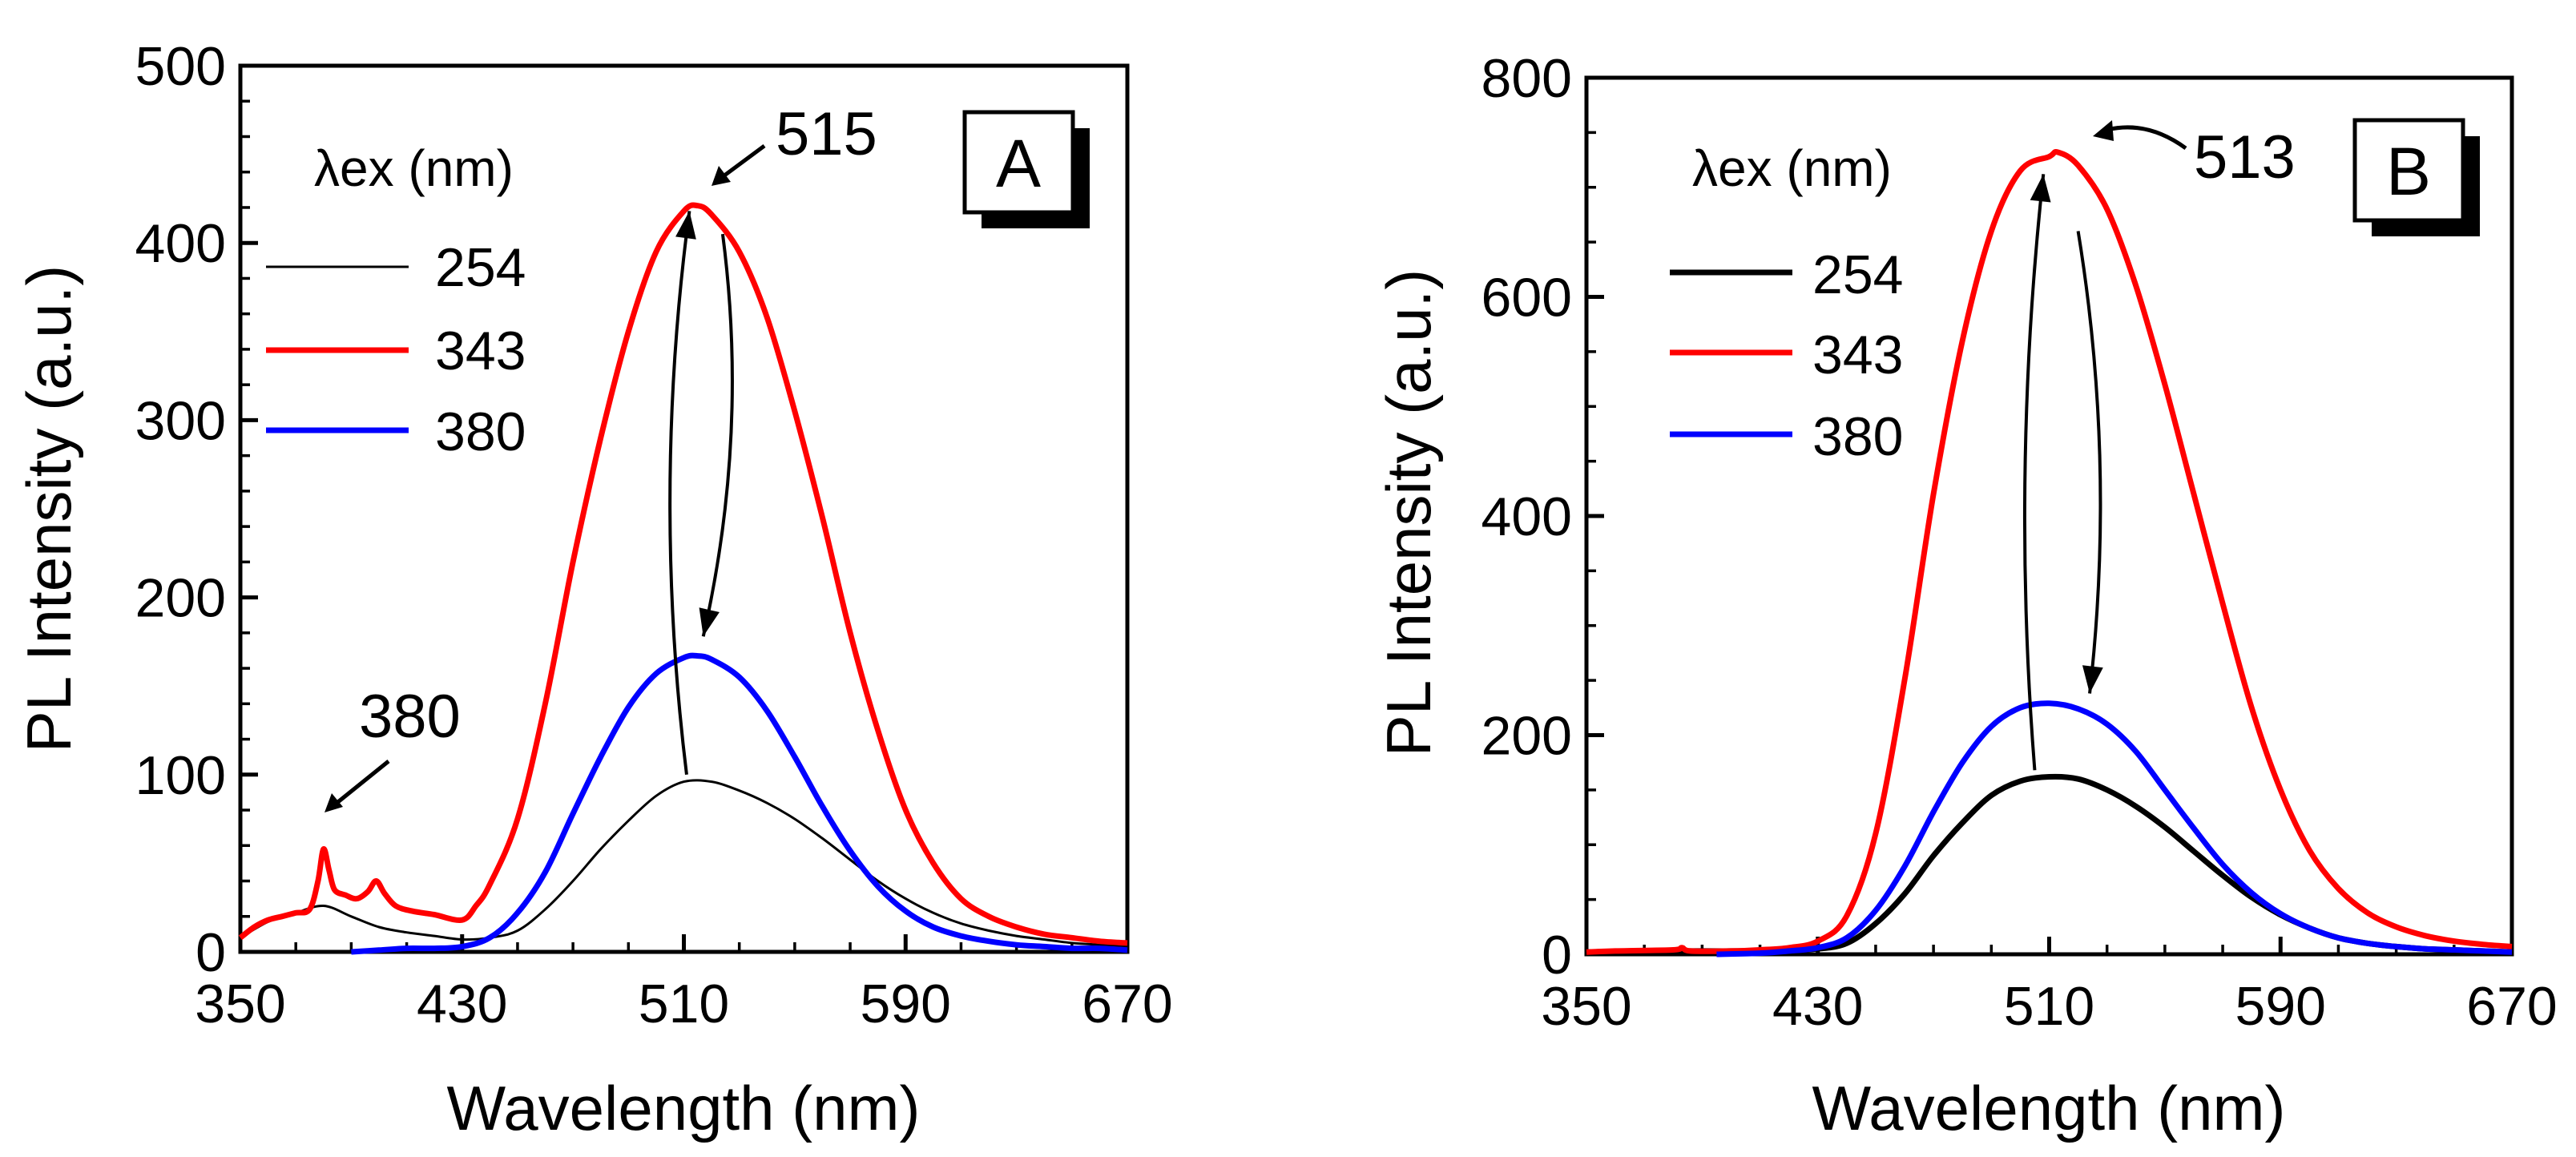 The image size is (2576, 1157). I want to click on y-ticks: 0 200 400 600 800, so click(1543, 517).